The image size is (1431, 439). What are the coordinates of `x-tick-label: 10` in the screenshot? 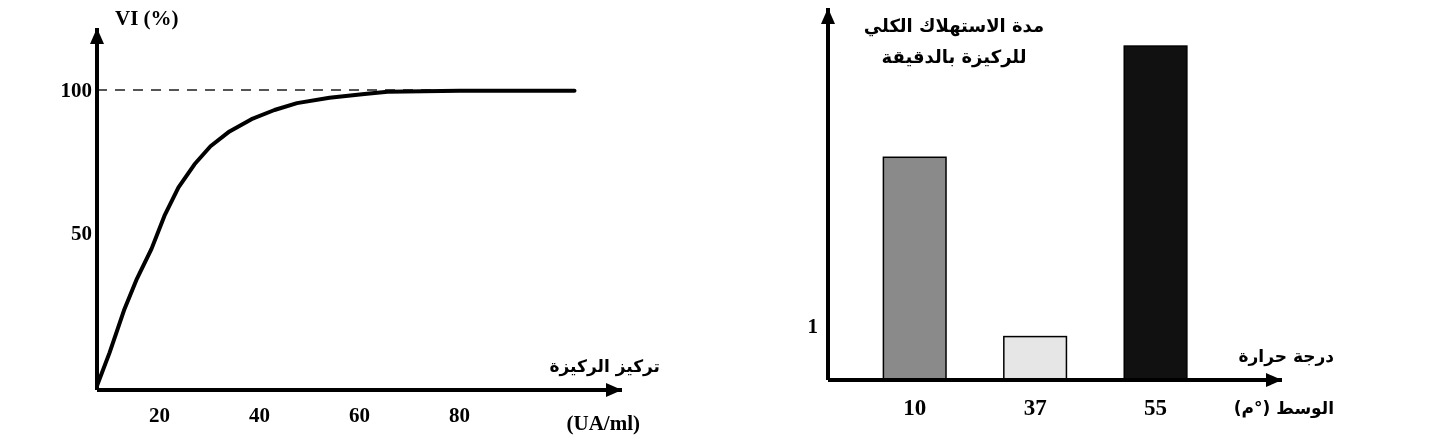 It's located at (915, 407).